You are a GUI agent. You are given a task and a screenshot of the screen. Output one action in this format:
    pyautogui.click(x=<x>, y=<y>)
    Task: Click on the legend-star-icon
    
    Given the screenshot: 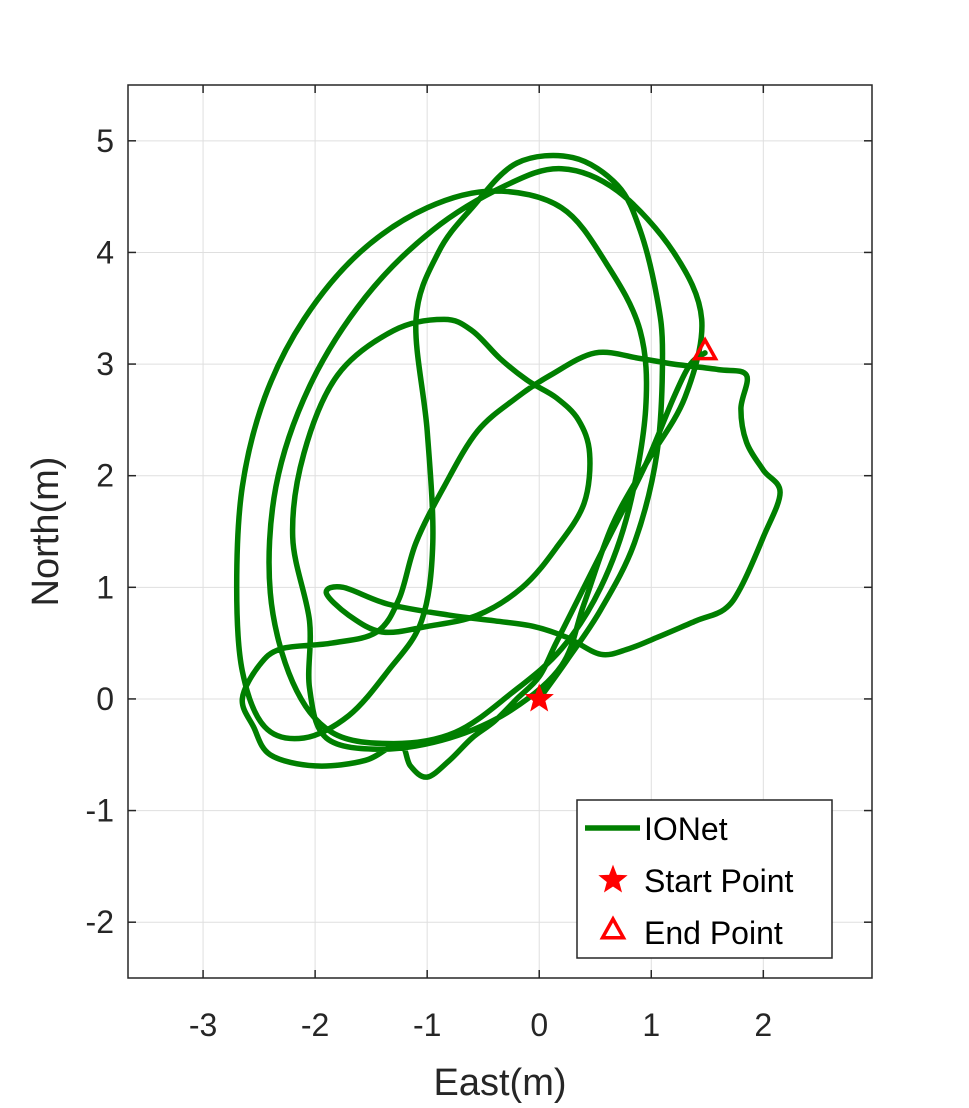 What is the action you would take?
    pyautogui.click(x=613, y=878)
    